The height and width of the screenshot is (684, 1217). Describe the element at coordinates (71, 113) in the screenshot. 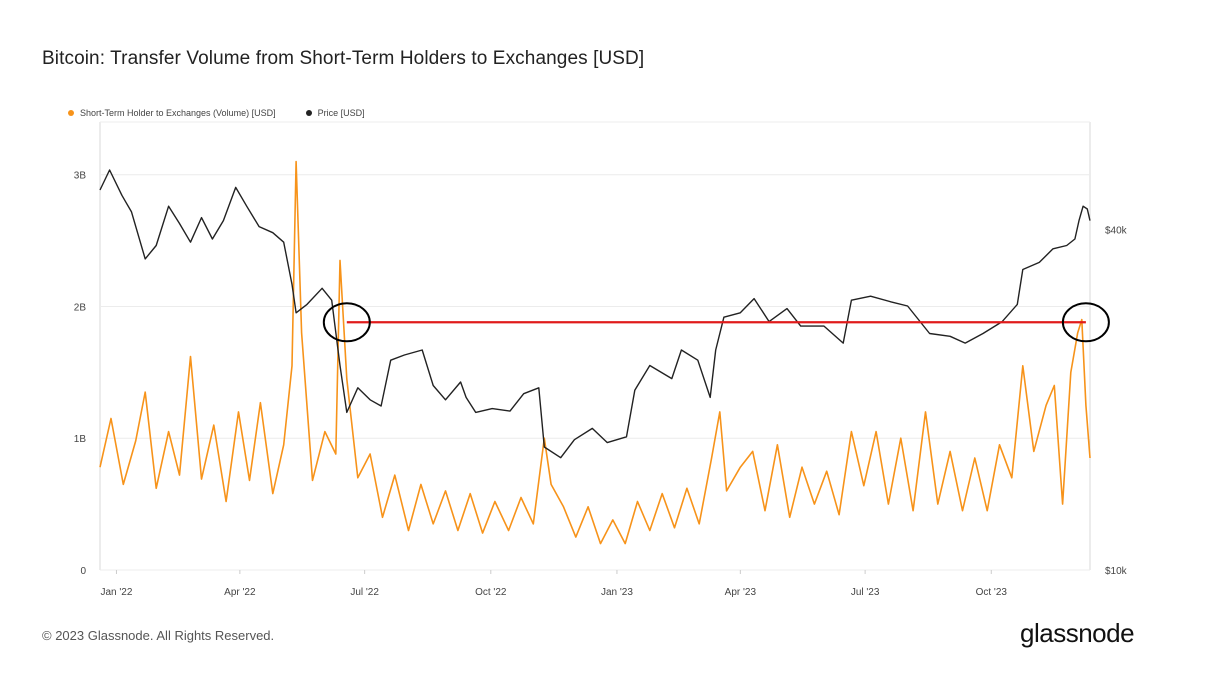

I see `legend-volume-dot` at that location.